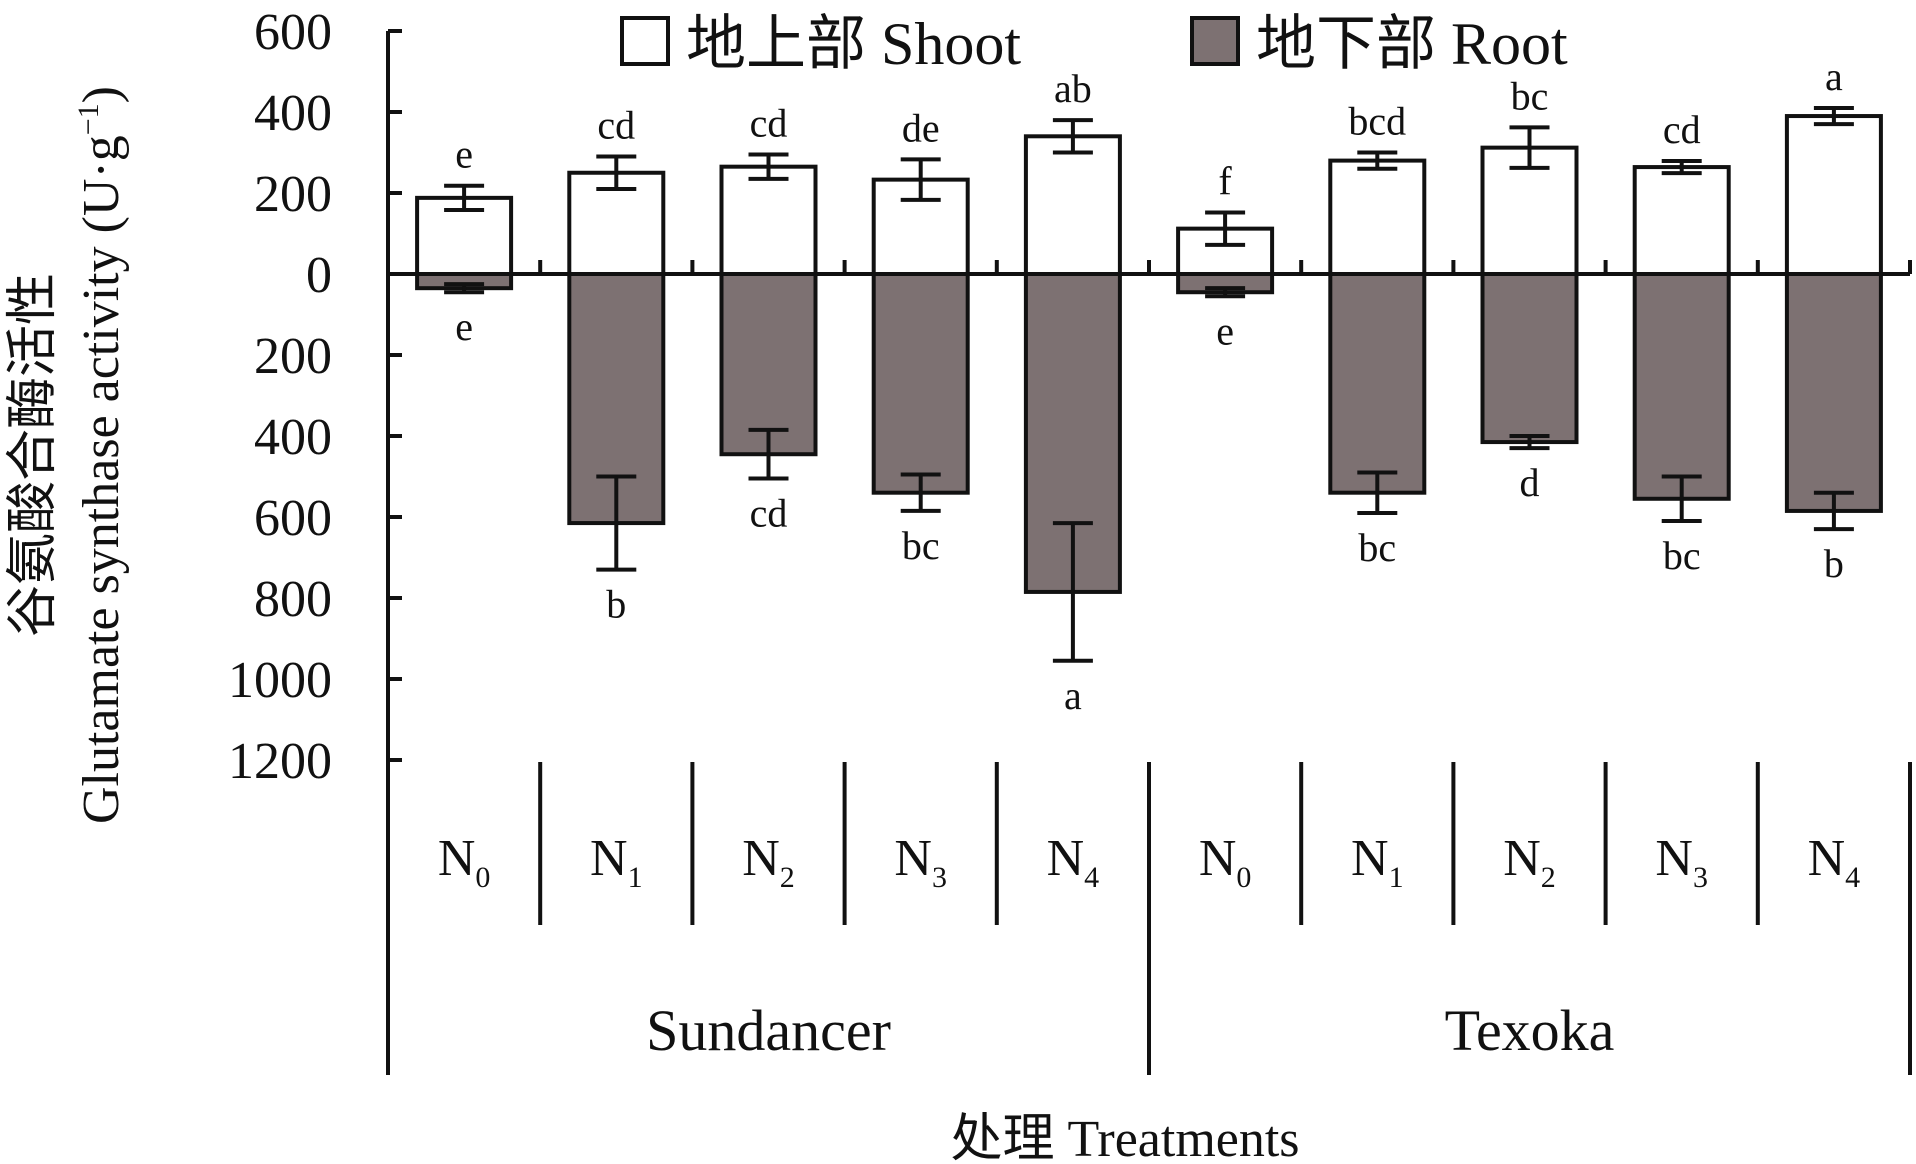 This screenshot has height=1164, width=1916. What do you see at coordinates (280, 761) in the screenshot?
I see `y-tick-label: 1200` at bounding box center [280, 761].